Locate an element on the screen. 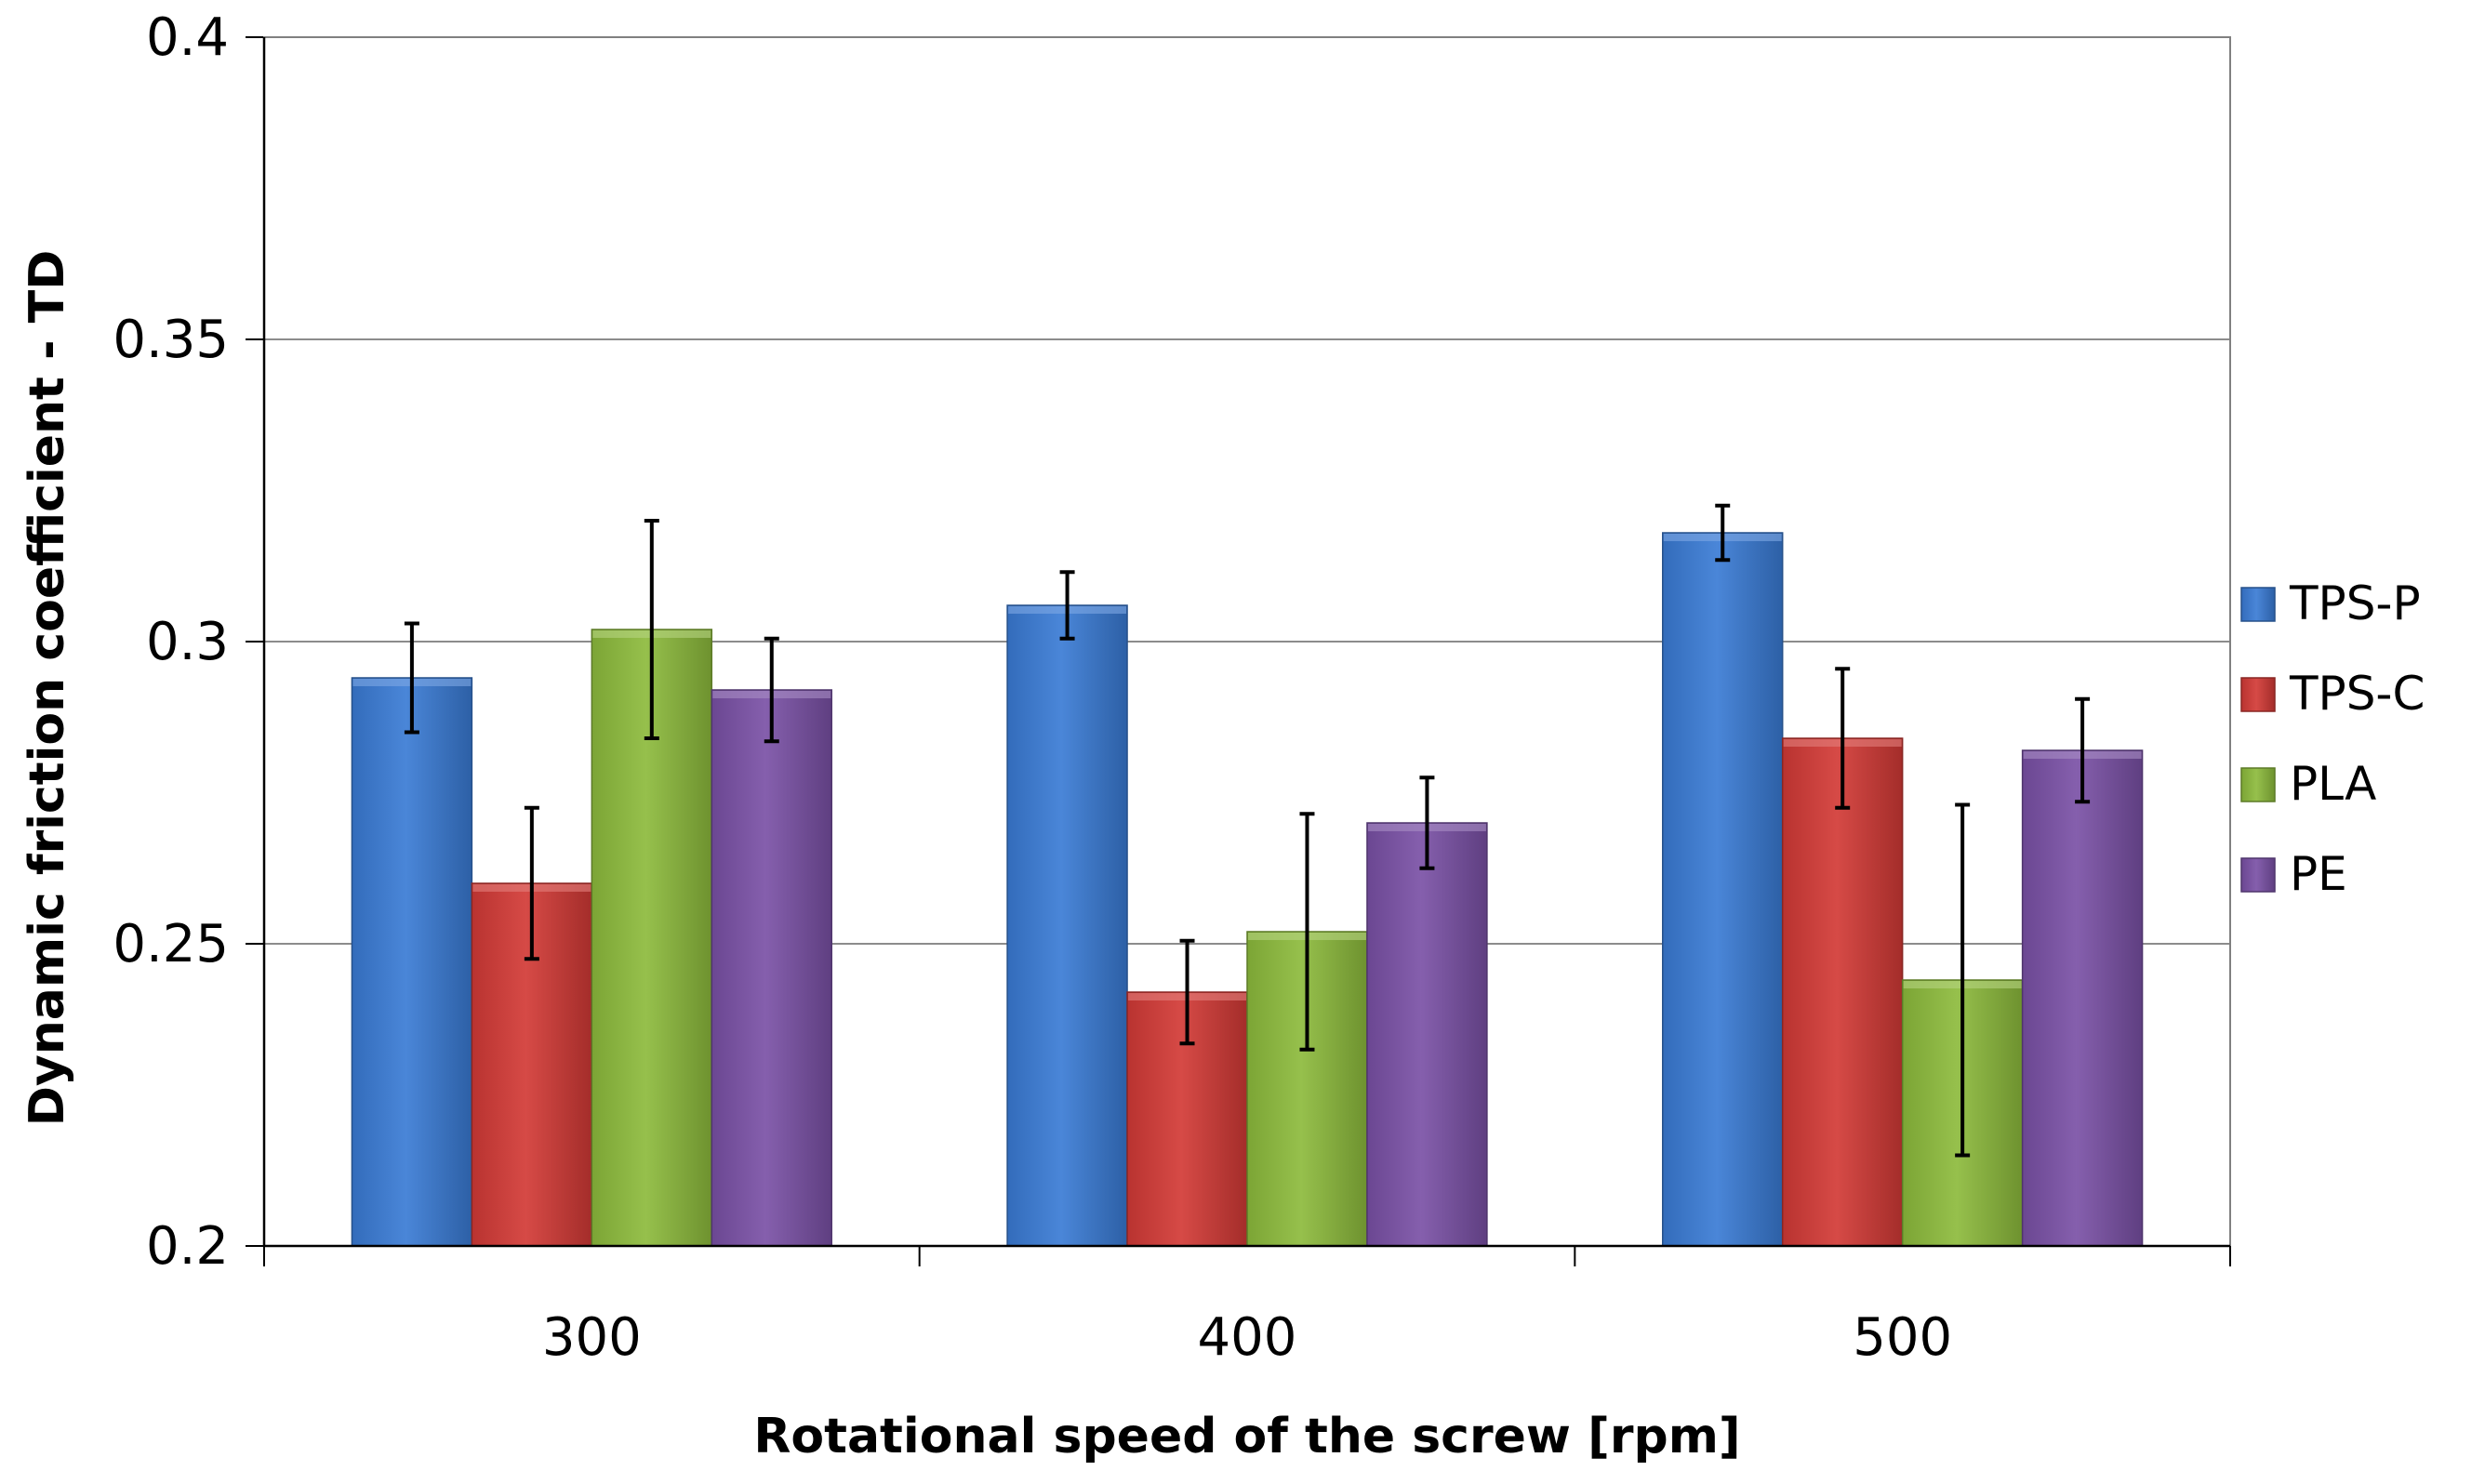  legend-swatch-tps-p is located at coordinates (2258, 604).